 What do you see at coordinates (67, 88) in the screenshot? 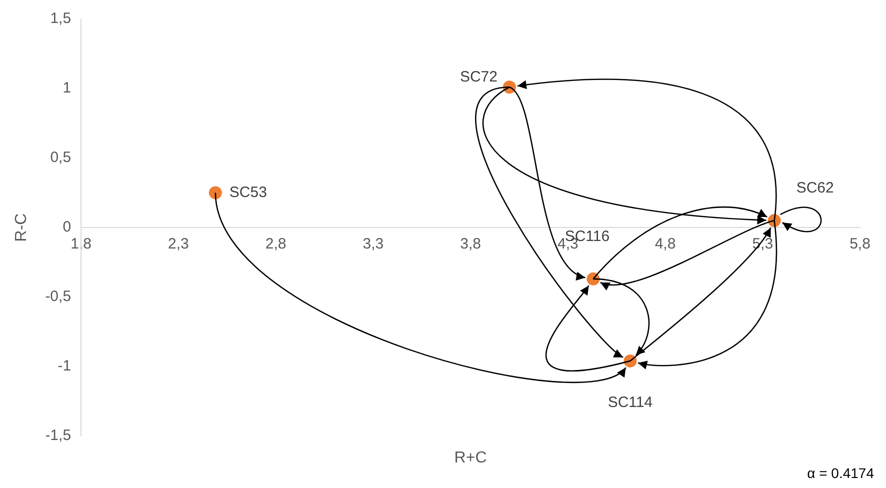
I see `y-tick-label: 1` at bounding box center [67, 88].